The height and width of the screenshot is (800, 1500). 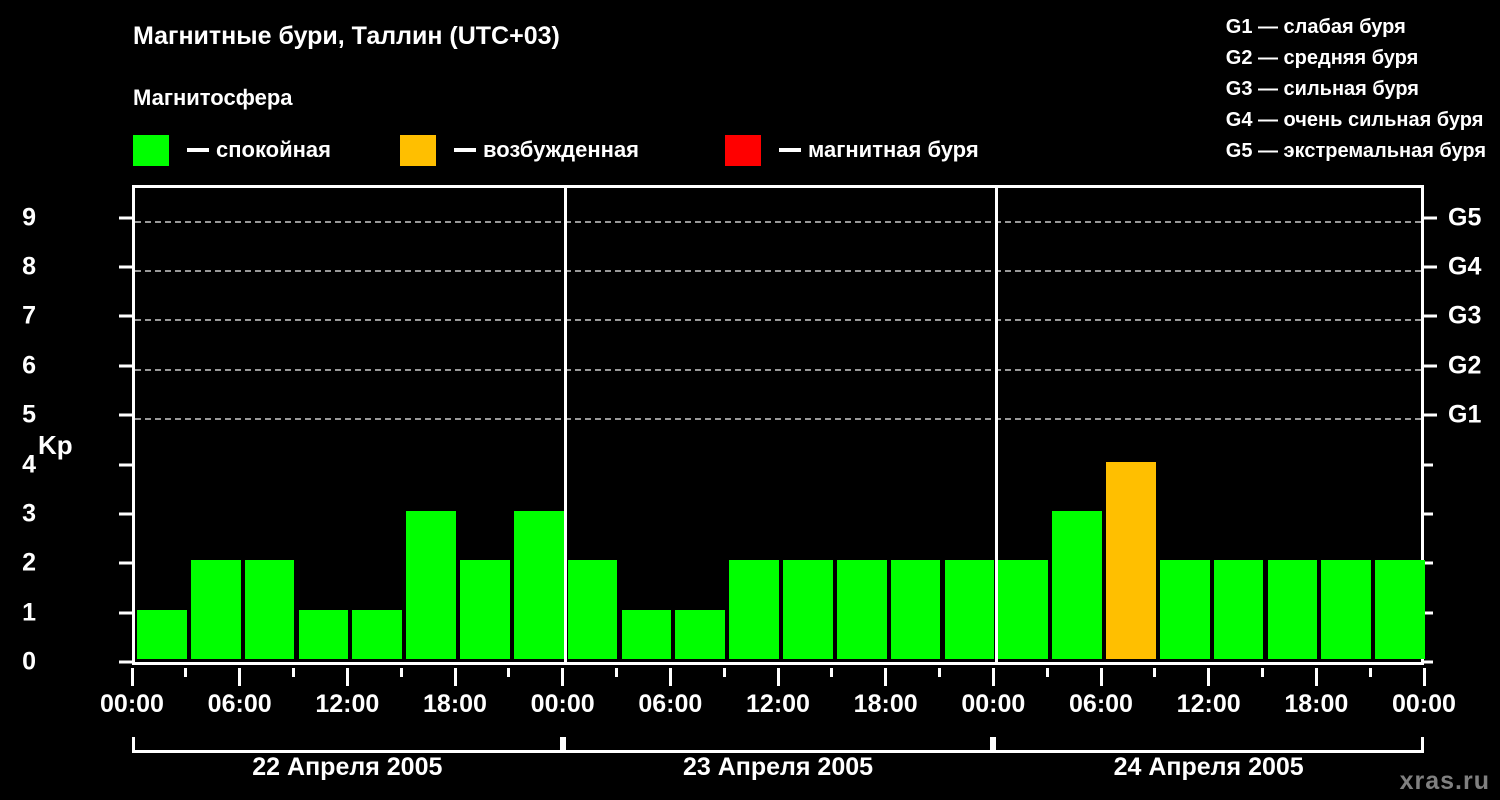 I want to click on x-tick-label: 06:00, so click(x=670, y=704).